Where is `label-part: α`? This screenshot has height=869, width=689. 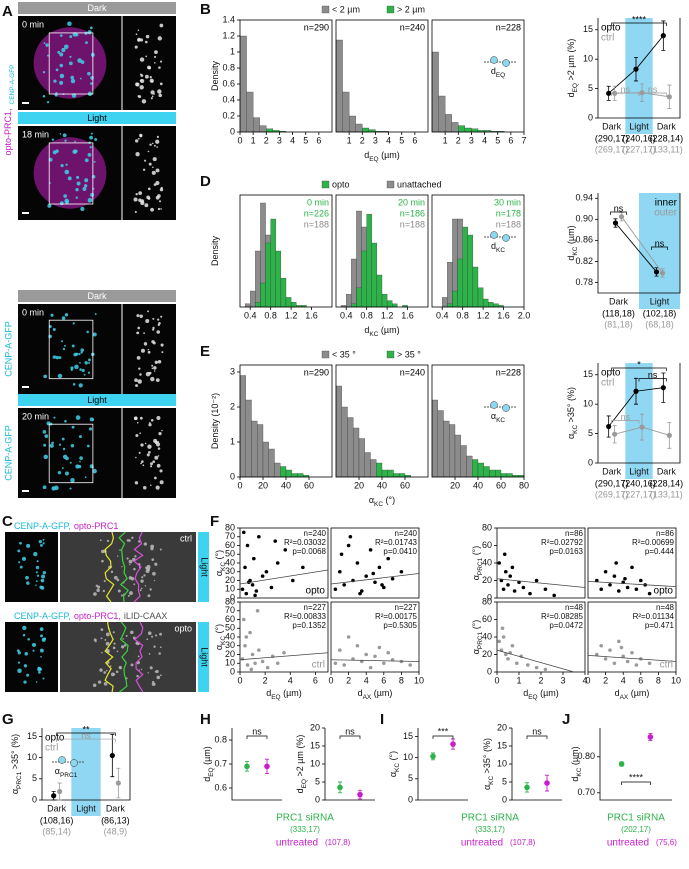
label-part: α is located at coordinates (219, 647).